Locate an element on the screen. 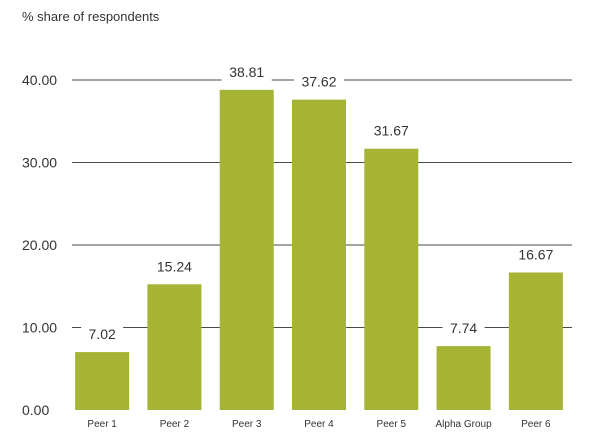 This screenshot has width=591, height=435. data-label: 37.62 is located at coordinates (318, 82).